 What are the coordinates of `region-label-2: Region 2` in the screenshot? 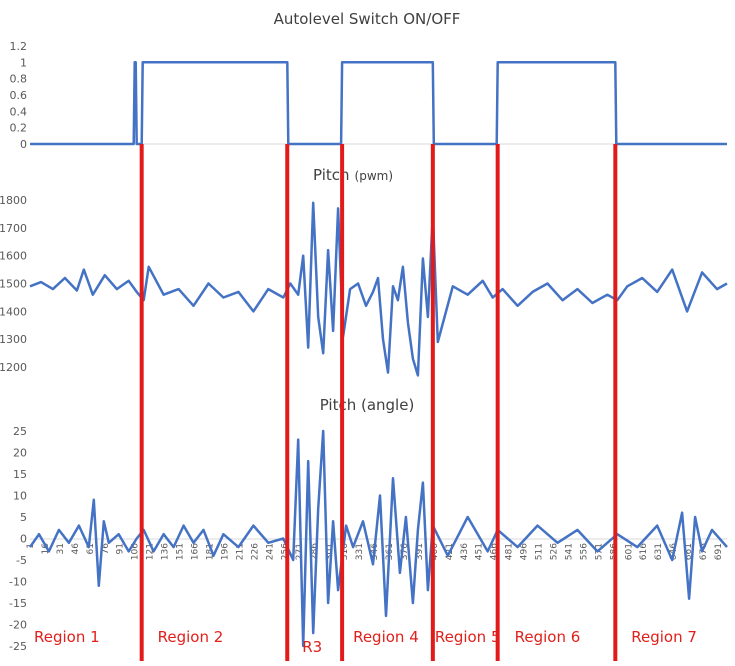 It's located at (191, 637).